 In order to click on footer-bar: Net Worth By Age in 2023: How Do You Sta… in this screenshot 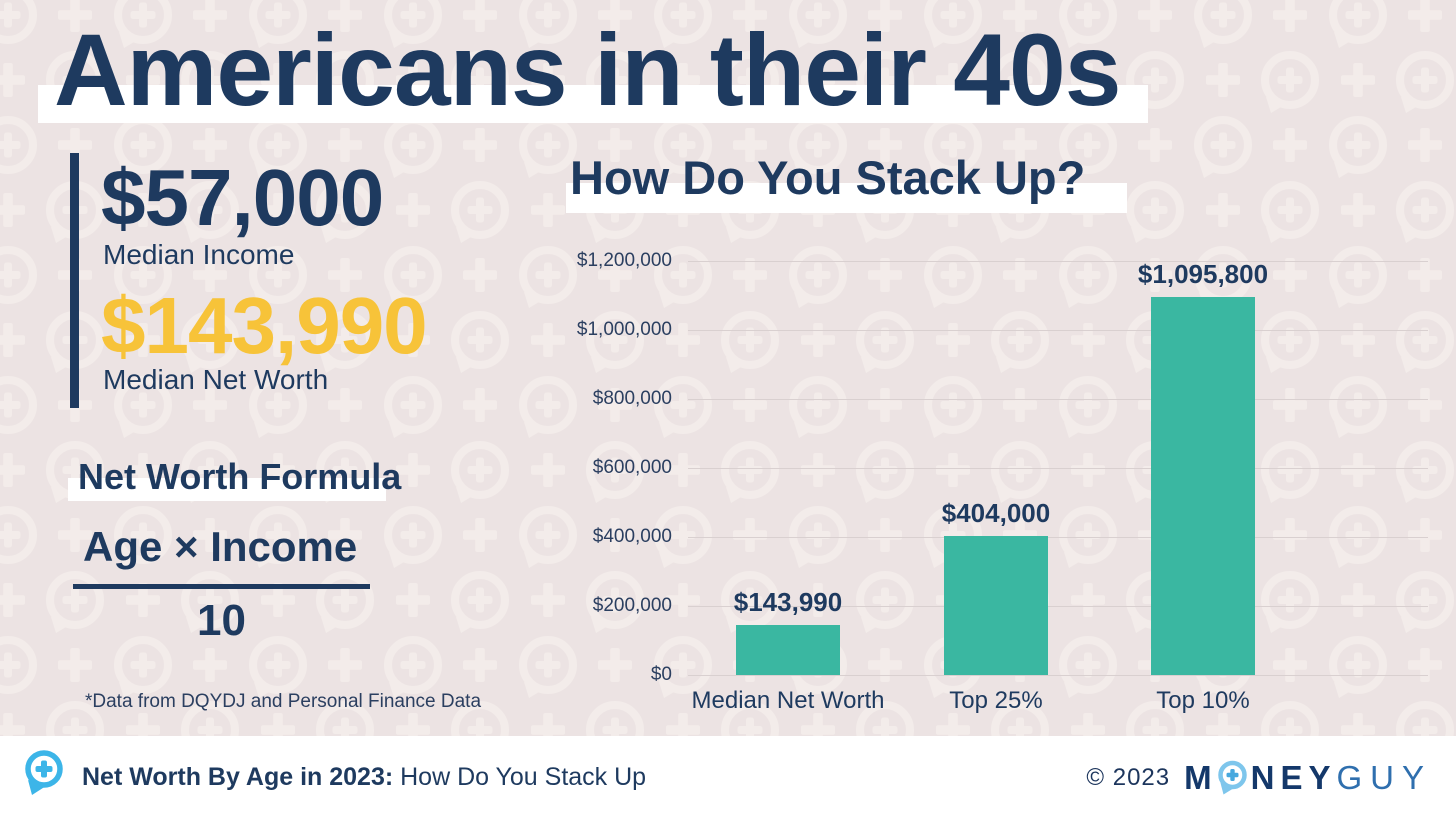, I will do `click(728, 777)`.